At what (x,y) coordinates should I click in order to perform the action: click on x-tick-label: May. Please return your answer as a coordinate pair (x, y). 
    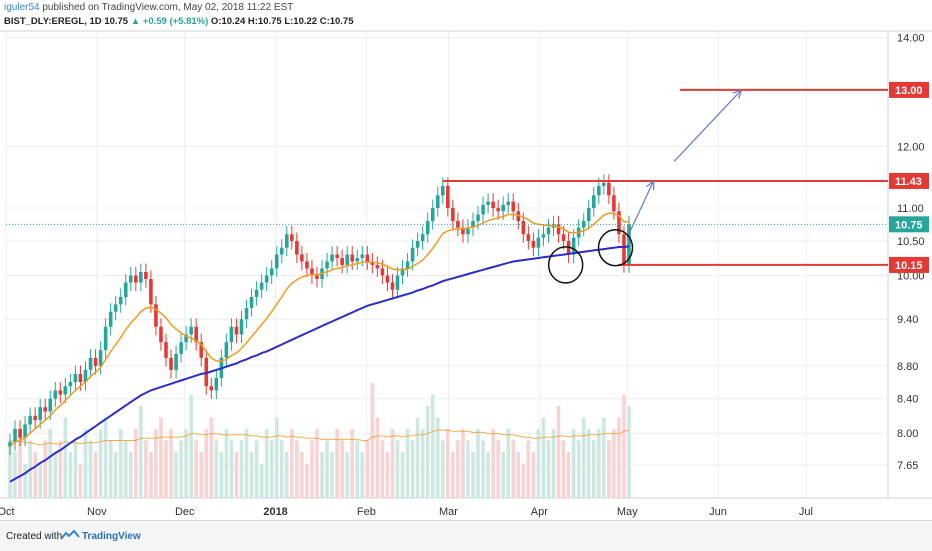
    Looking at the image, I should click on (627, 512).